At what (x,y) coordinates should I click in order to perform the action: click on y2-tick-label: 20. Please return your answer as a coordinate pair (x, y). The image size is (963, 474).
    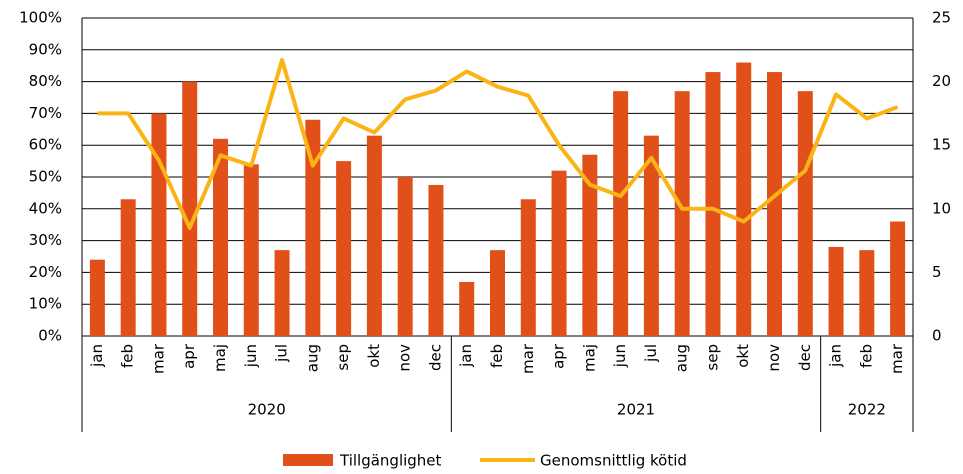
    Looking at the image, I should click on (941, 81).